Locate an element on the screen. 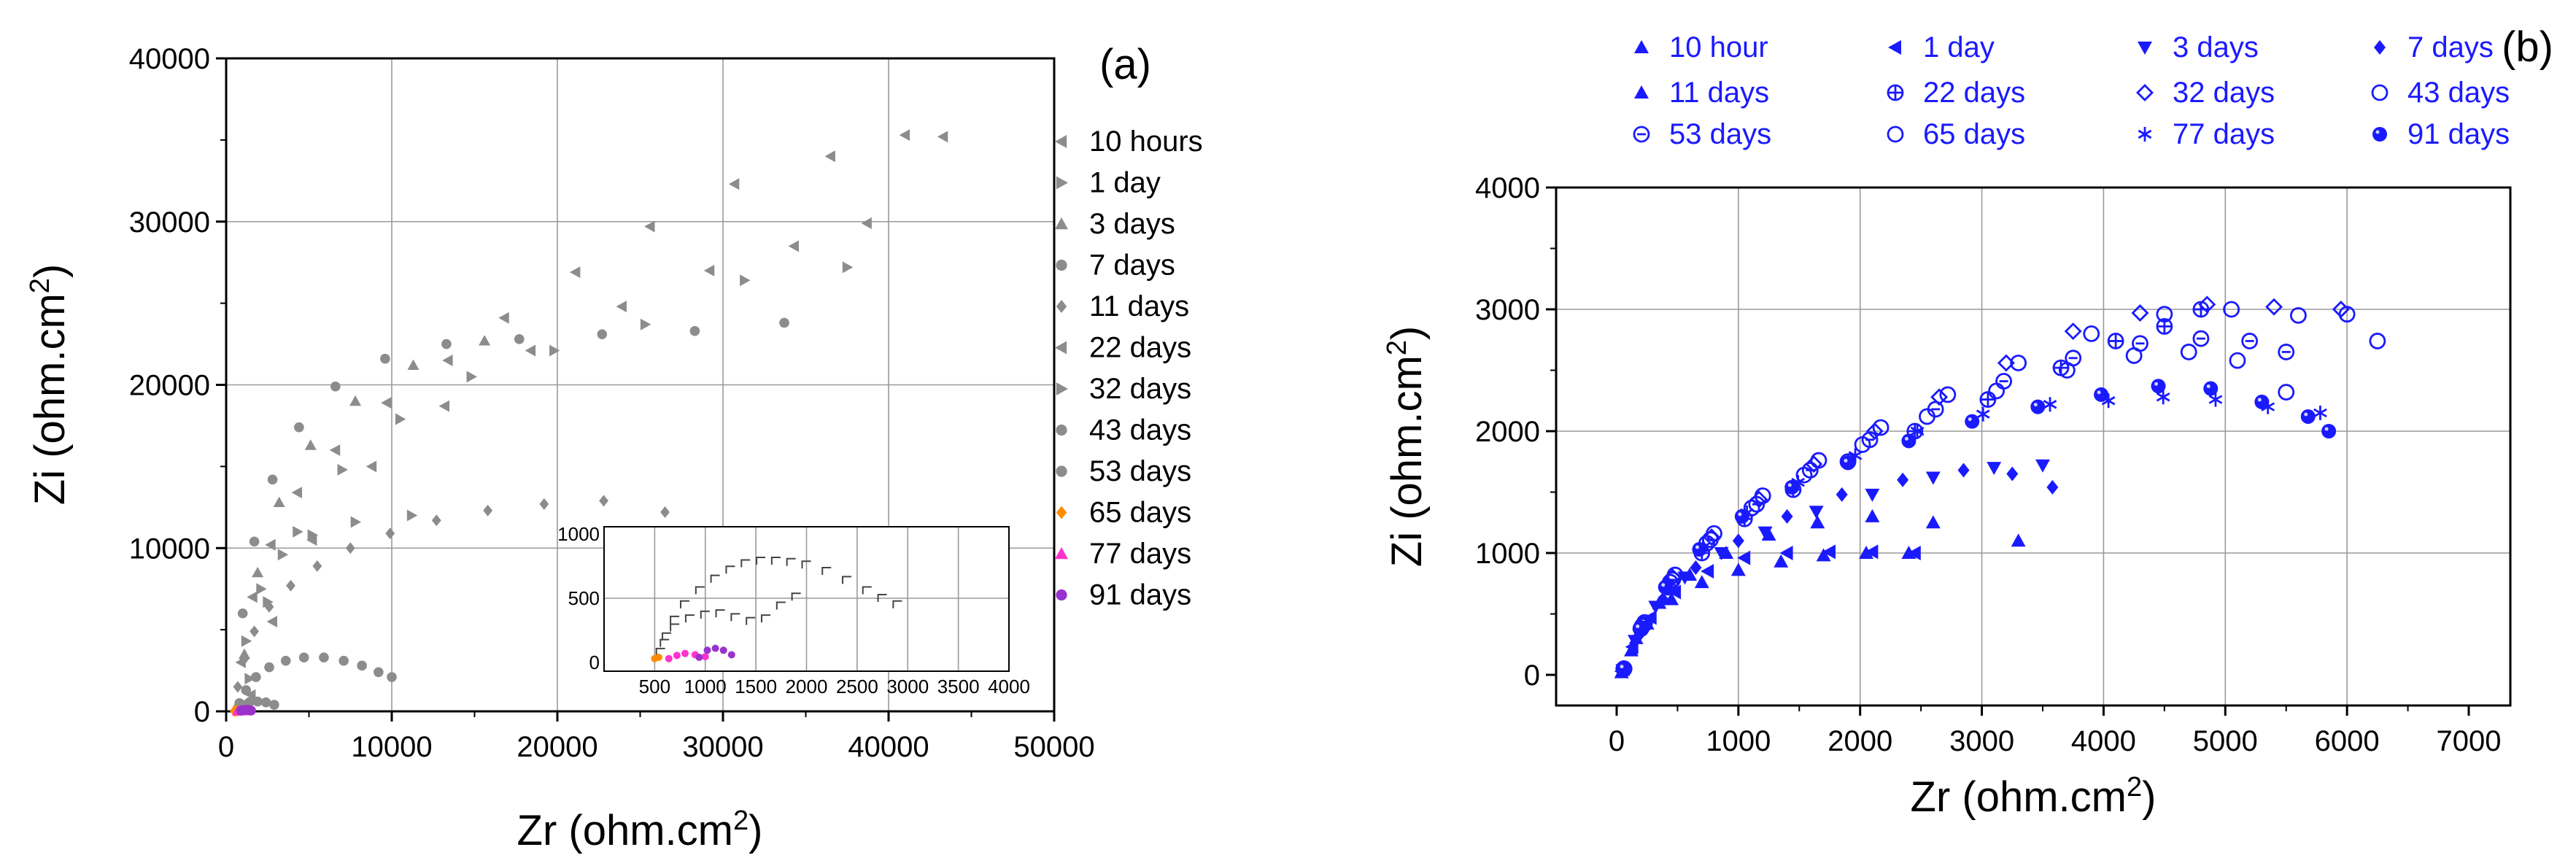 This screenshot has width=2576, height=866. panel-a-label: (a) is located at coordinates (1125, 64).